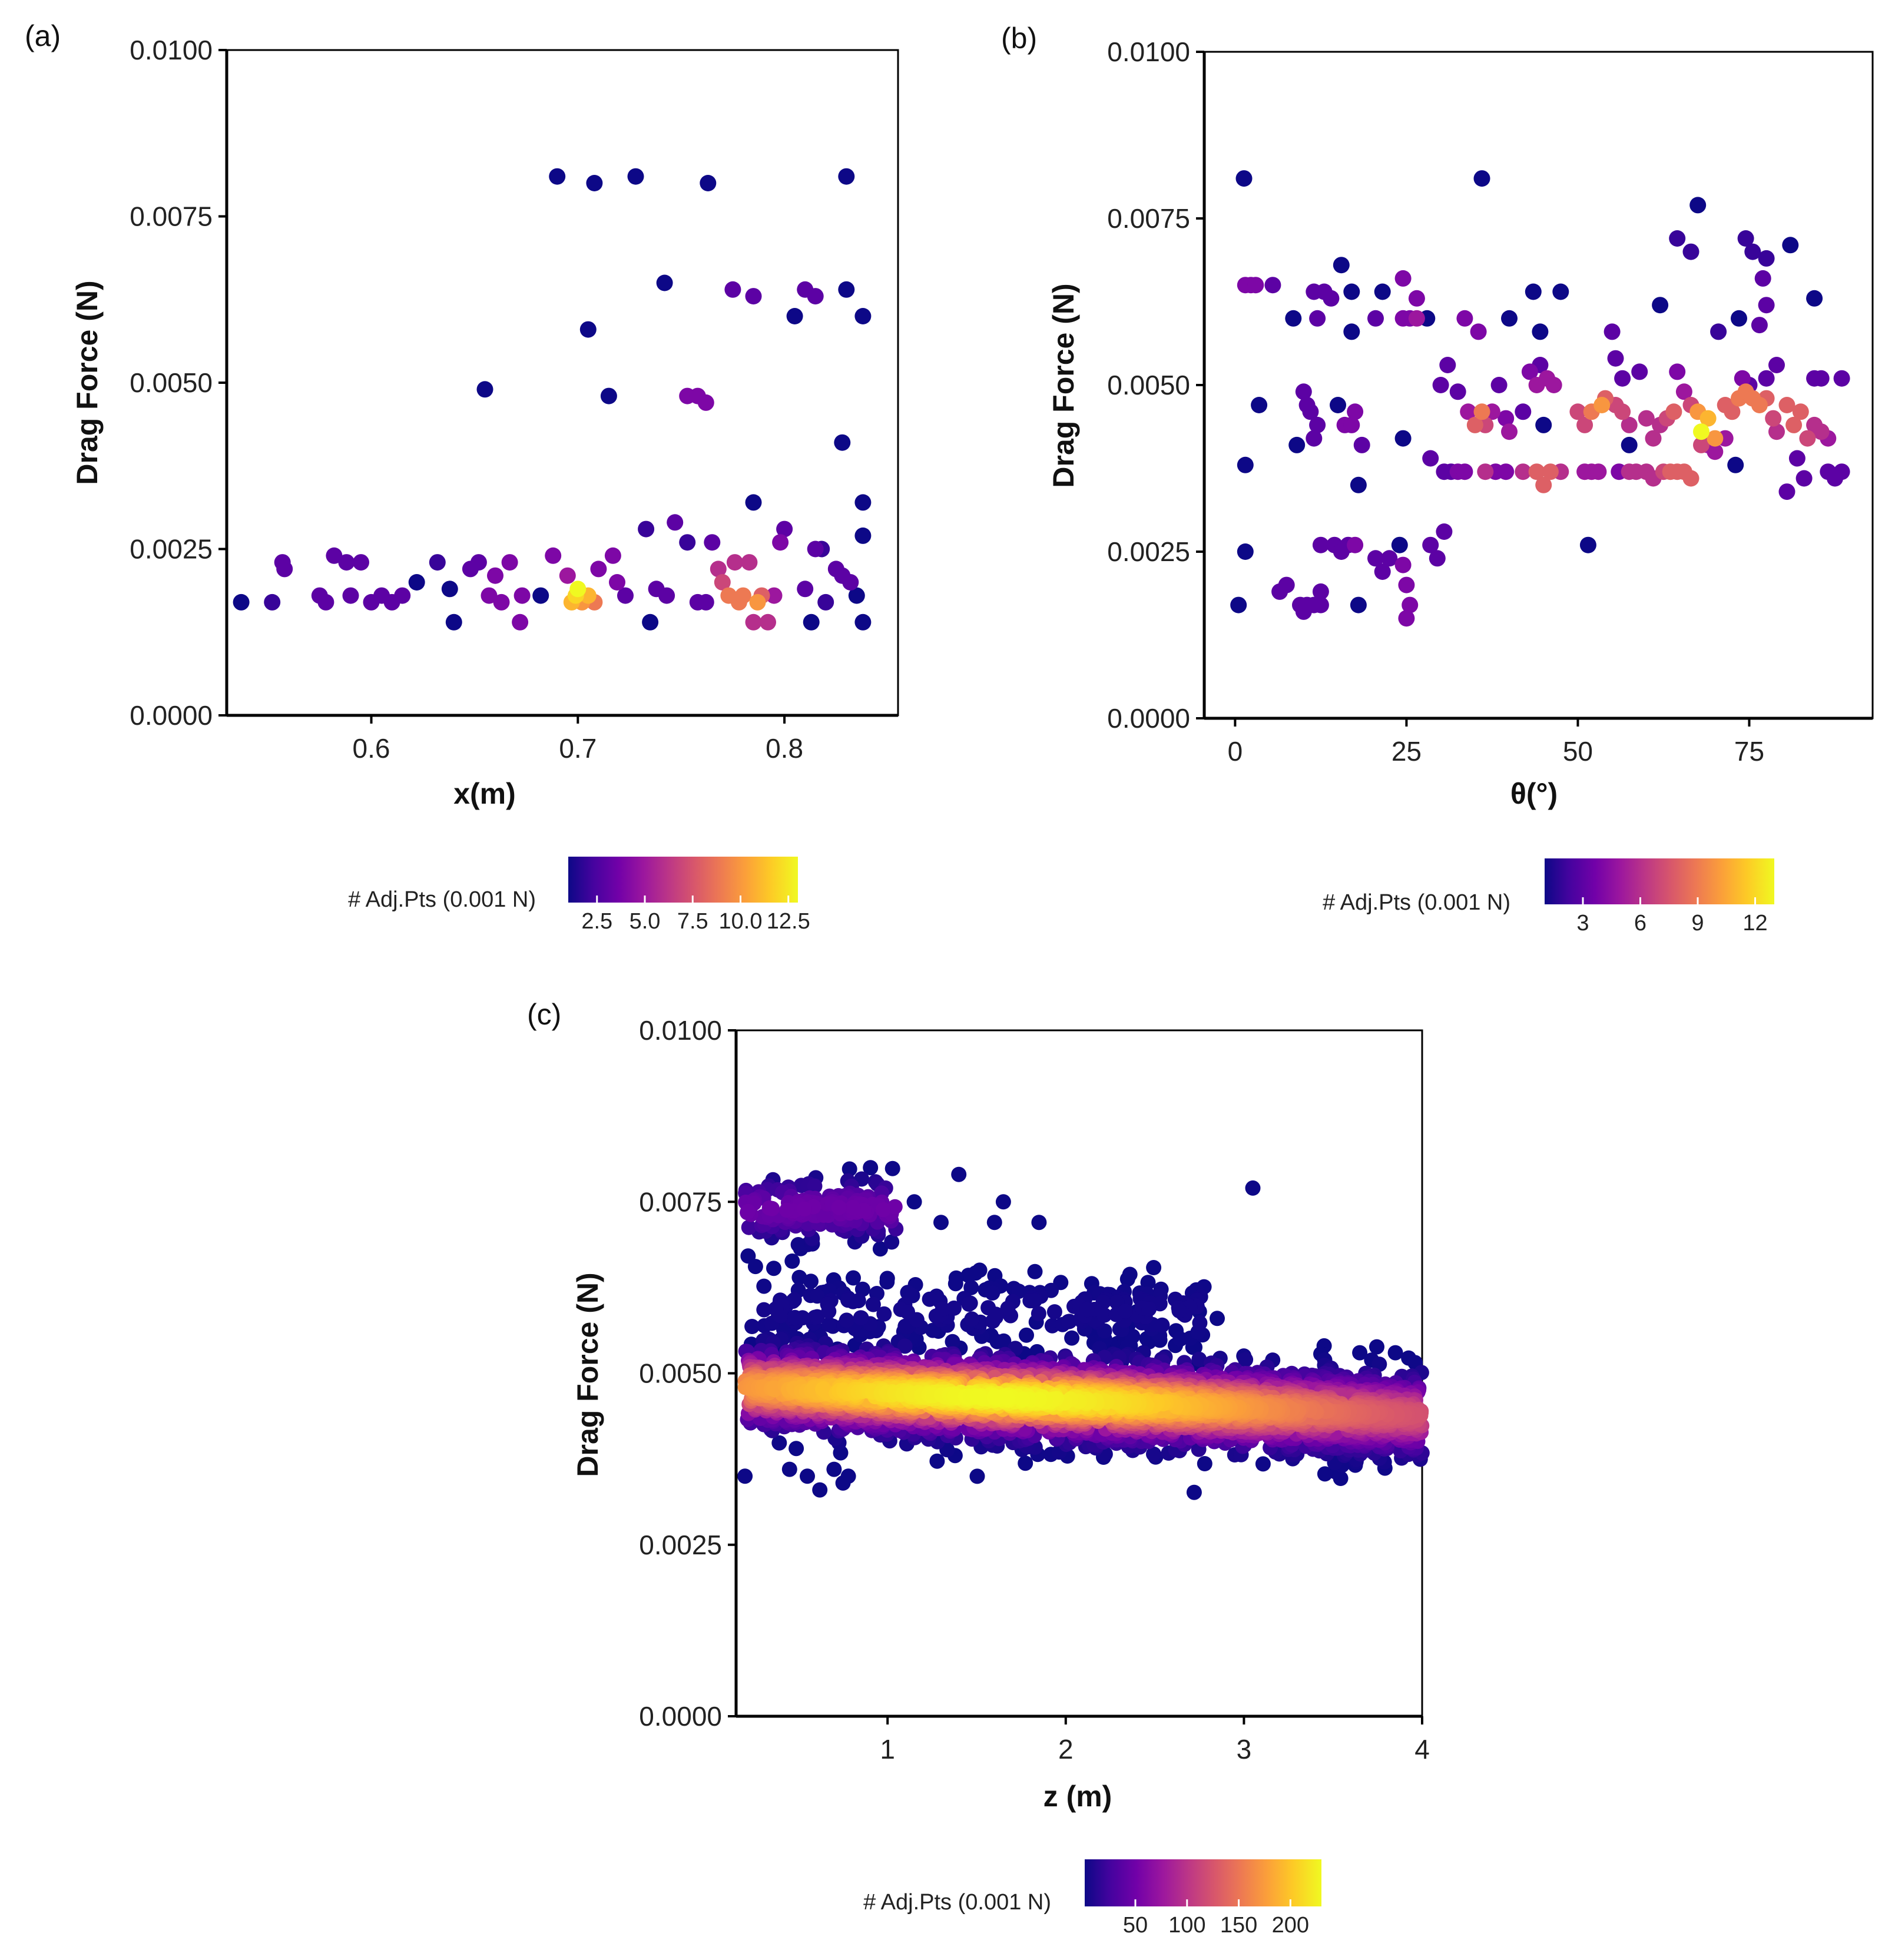 This screenshot has height=1960, width=1895. I want to click on colorbar-a, so click(683, 880).